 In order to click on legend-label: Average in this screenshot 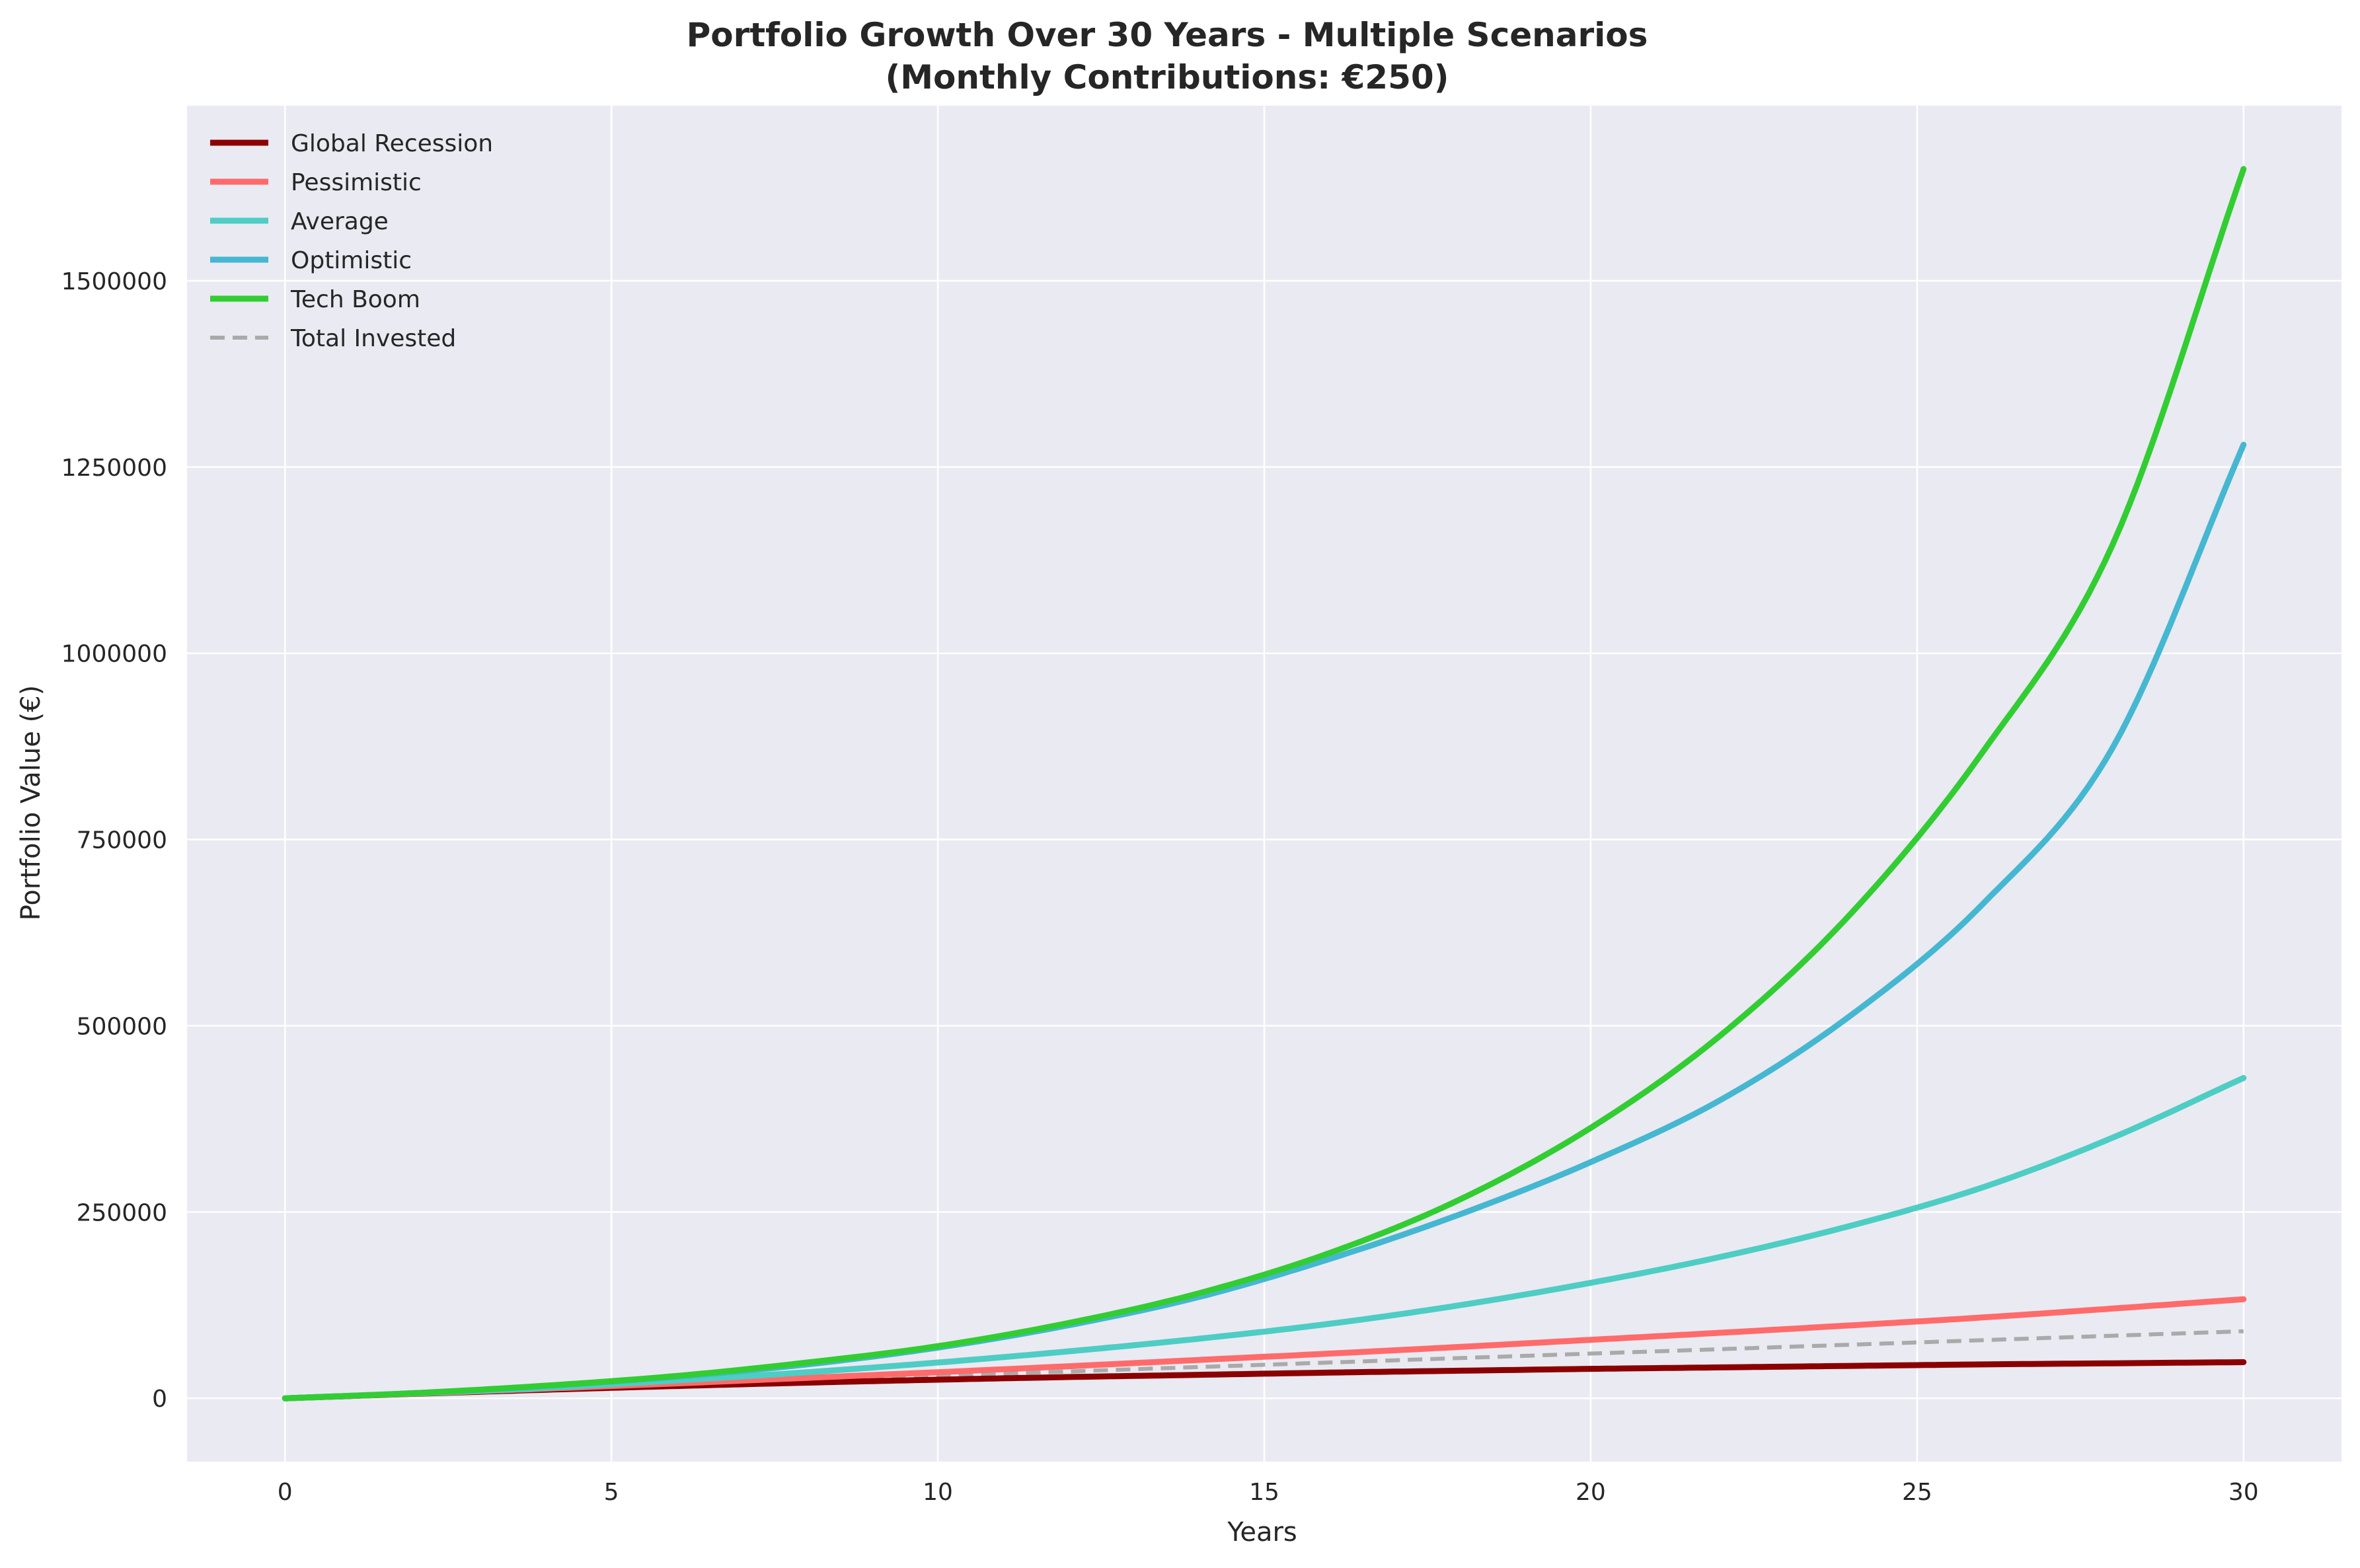, I will do `click(340, 222)`.